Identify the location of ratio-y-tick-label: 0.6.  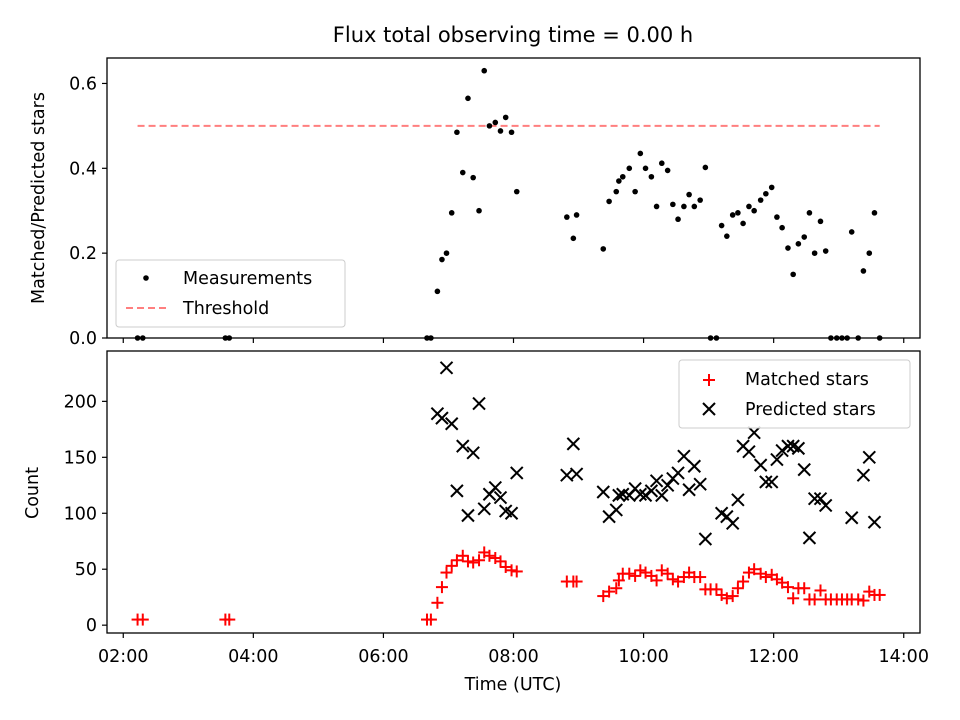
(83, 84).